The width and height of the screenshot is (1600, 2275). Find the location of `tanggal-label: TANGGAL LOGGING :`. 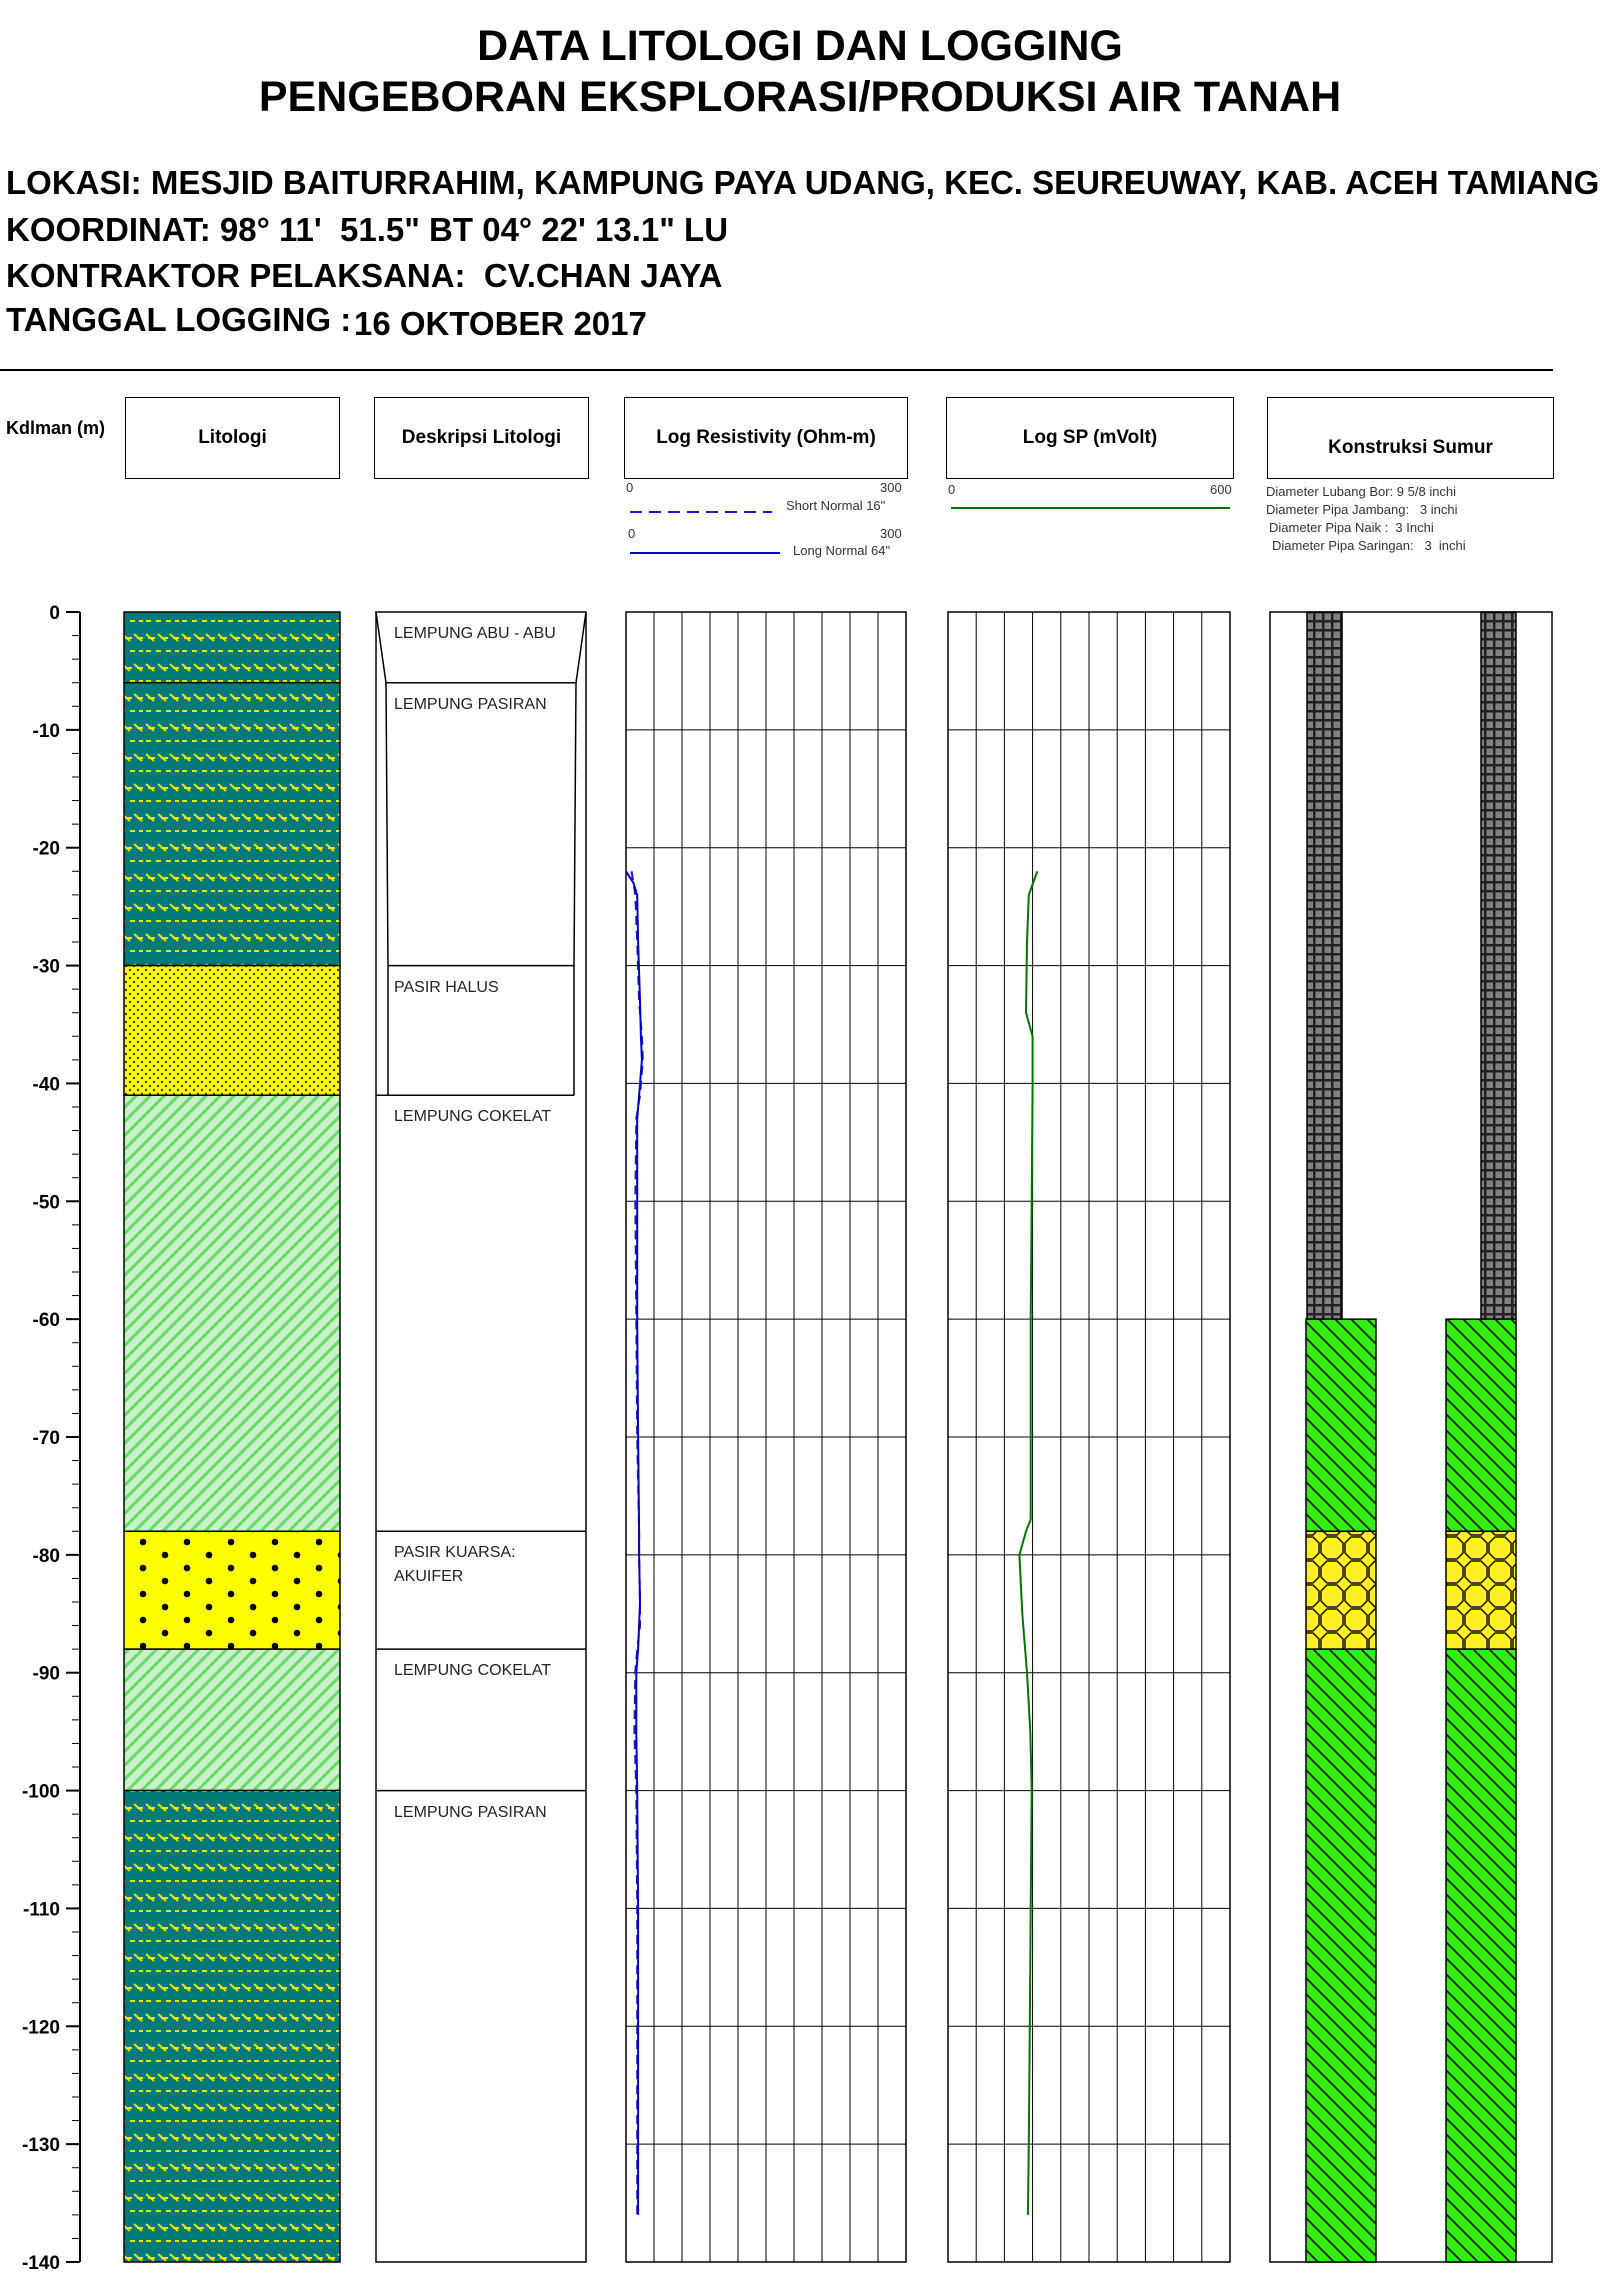

tanggal-label: TANGGAL LOGGING : is located at coordinates (179, 319).